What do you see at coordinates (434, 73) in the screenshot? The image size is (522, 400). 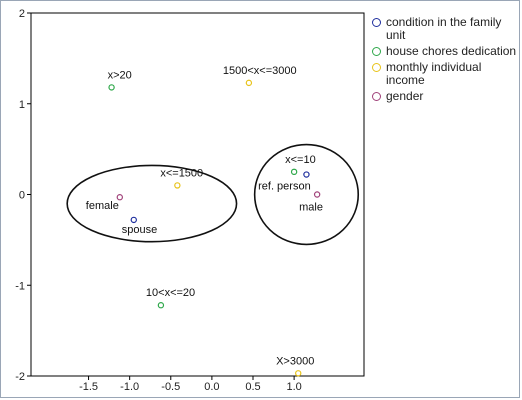 I see `legend-label: monthly individual income` at bounding box center [434, 73].